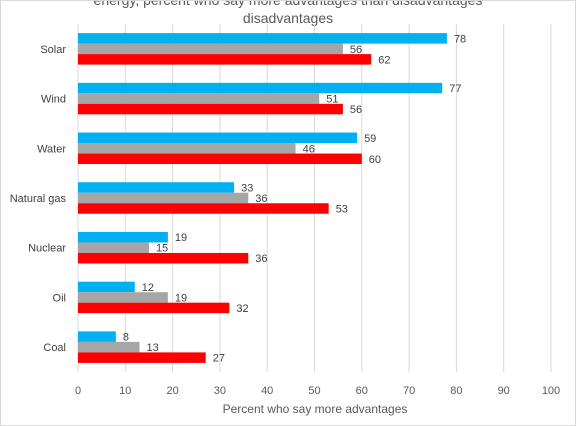 The height and width of the screenshot is (426, 576). Describe the element at coordinates (148, 288) in the screenshot. I see `data-label-s0-c5: 12` at that location.